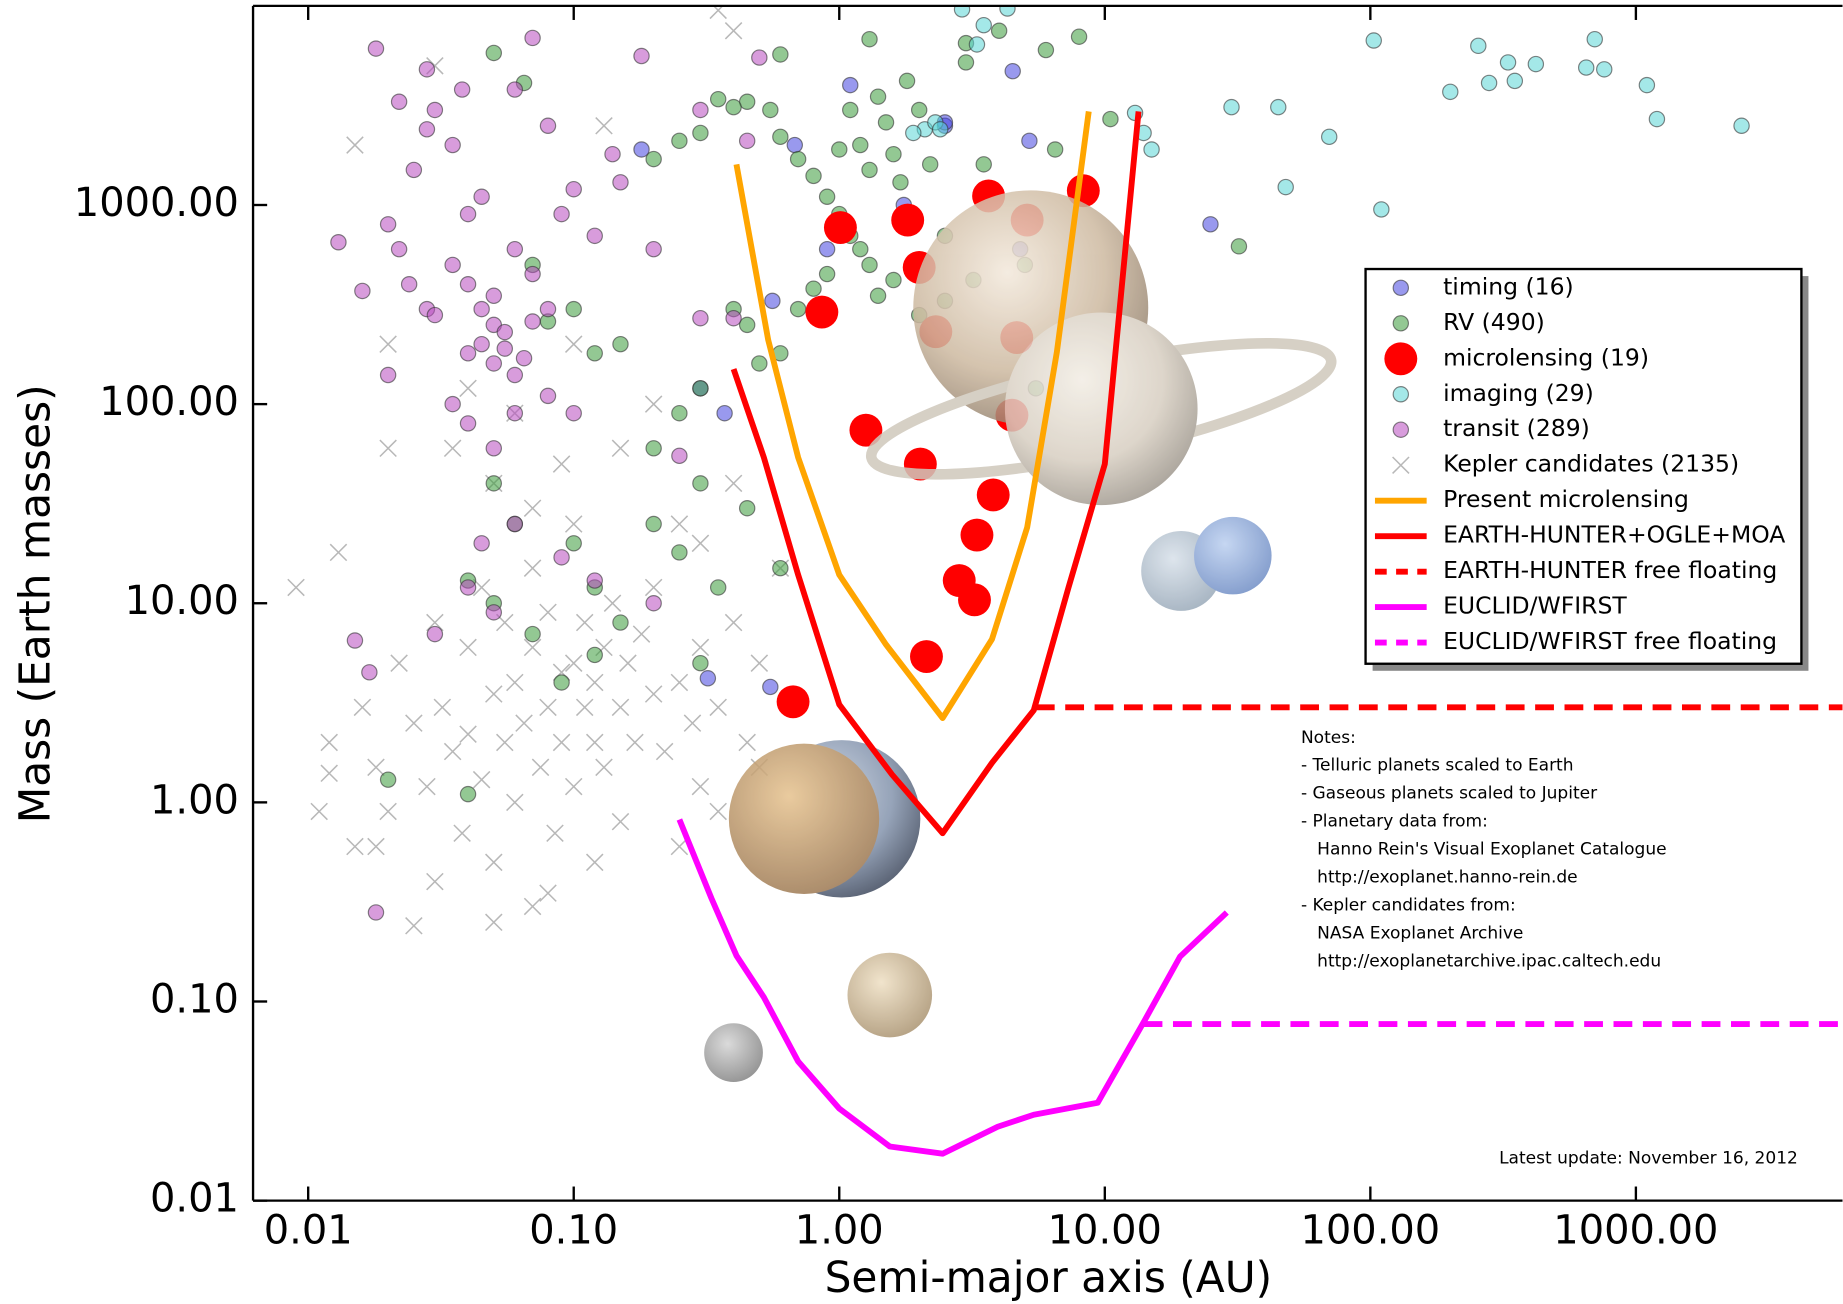  Describe the element at coordinates (156, 203) in the screenshot. I see `y-tick-label: 1000.00` at that location.